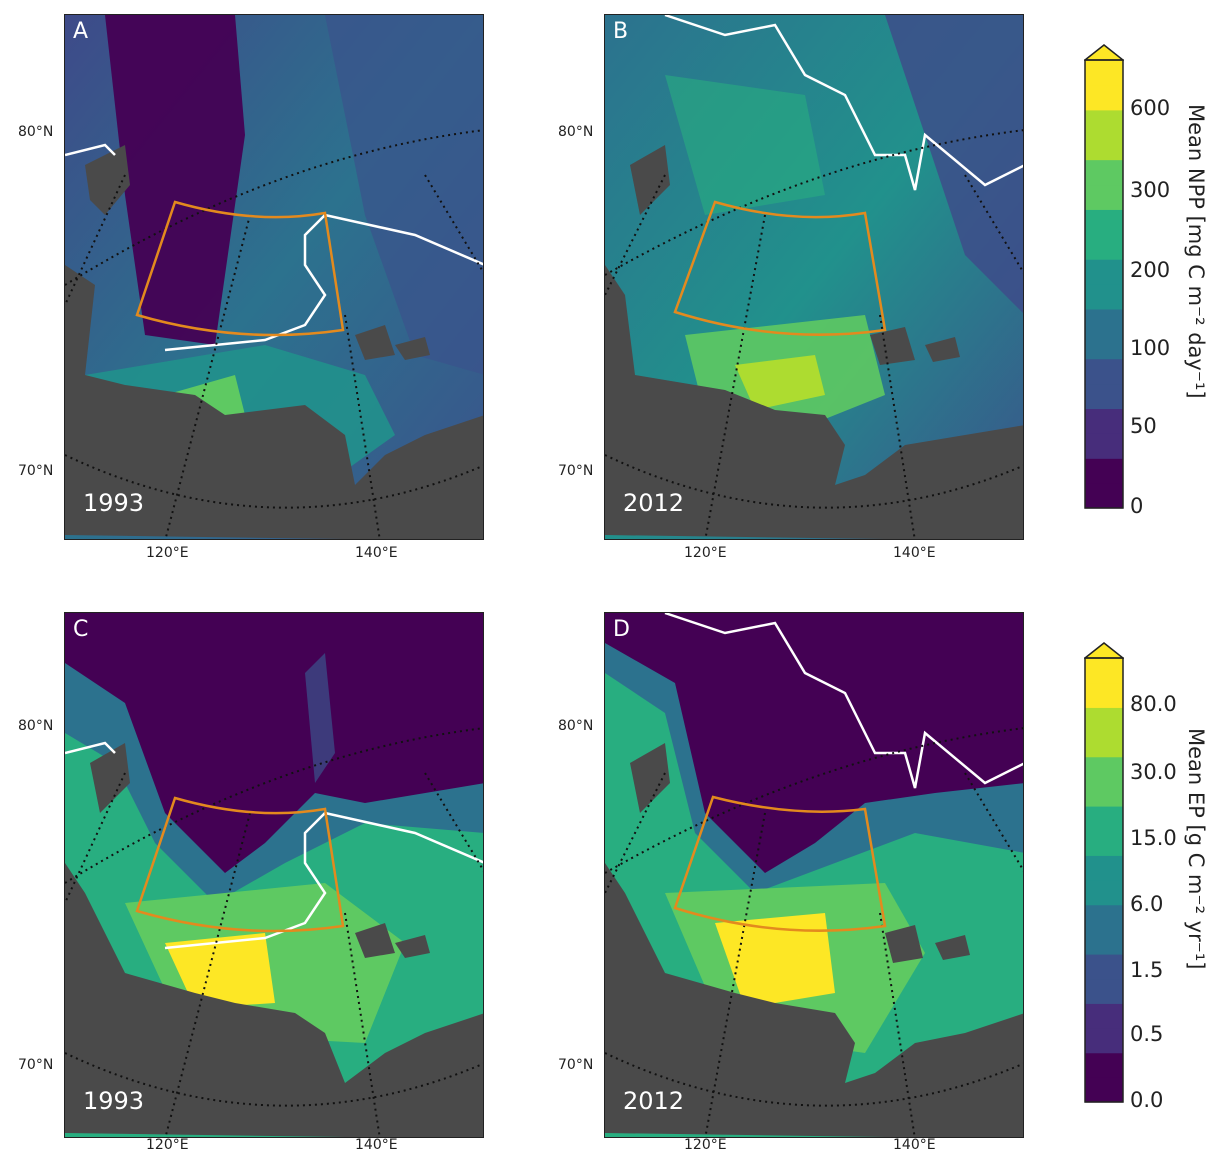 This screenshot has height=1153, width=1214. What do you see at coordinates (1137, 506) in the screenshot?
I see `npp-tick: 0` at bounding box center [1137, 506].